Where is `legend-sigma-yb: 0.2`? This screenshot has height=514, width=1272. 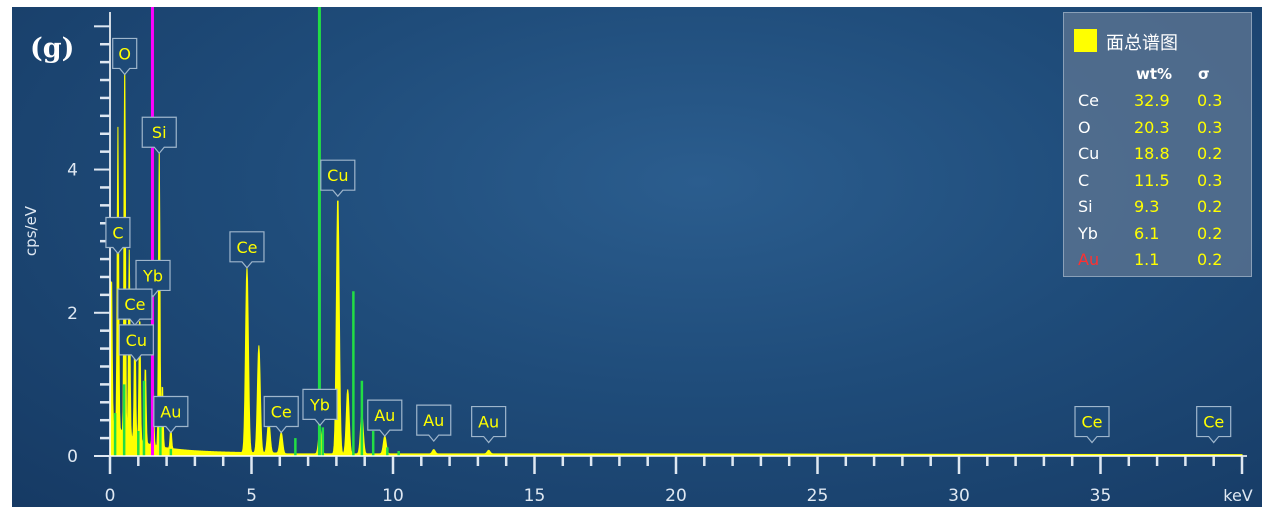 legend-sigma-yb: 0.2 is located at coordinates (1210, 233).